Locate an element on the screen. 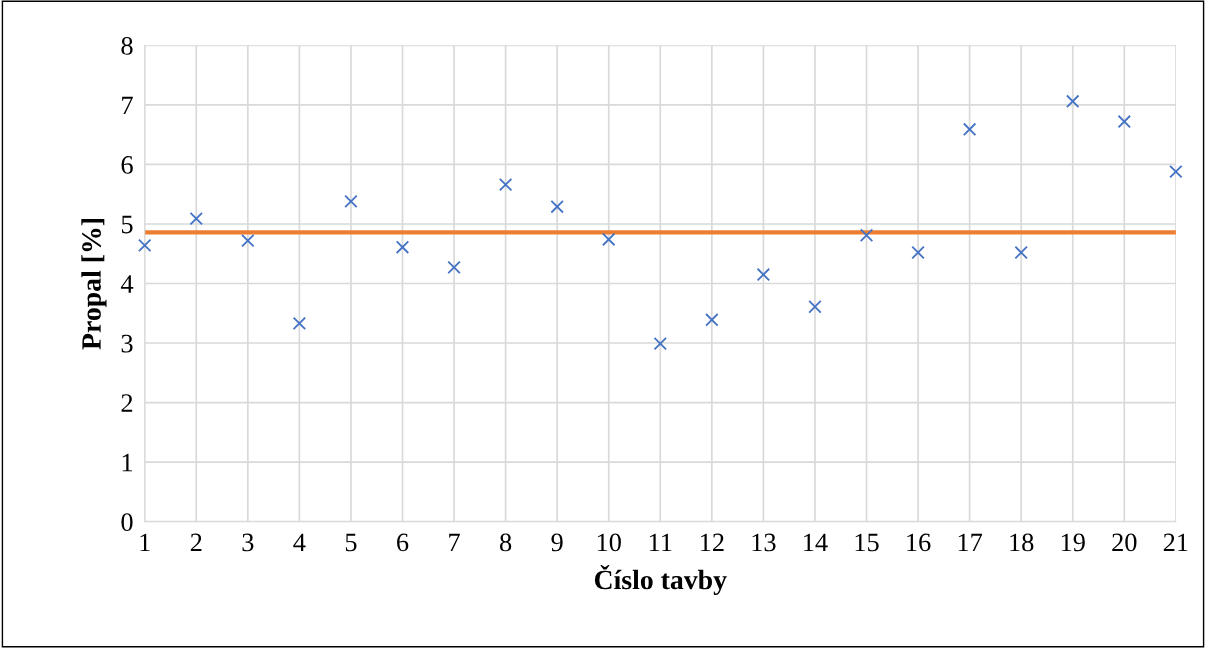 The image size is (1206, 648). x-tick-label: 3 is located at coordinates (248, 542).